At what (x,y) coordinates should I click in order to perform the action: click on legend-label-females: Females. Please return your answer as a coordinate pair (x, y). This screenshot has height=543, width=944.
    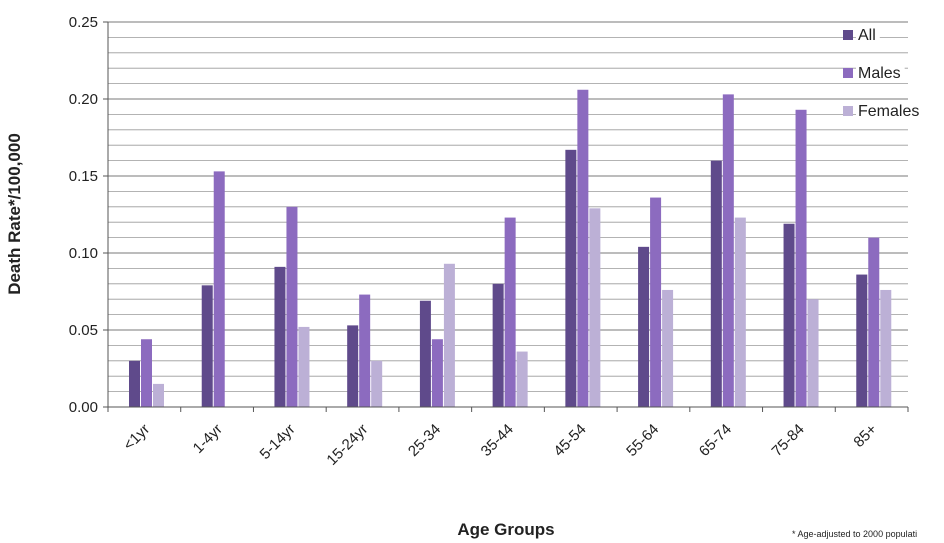
    Looking at the image, I should click on (888, 111).